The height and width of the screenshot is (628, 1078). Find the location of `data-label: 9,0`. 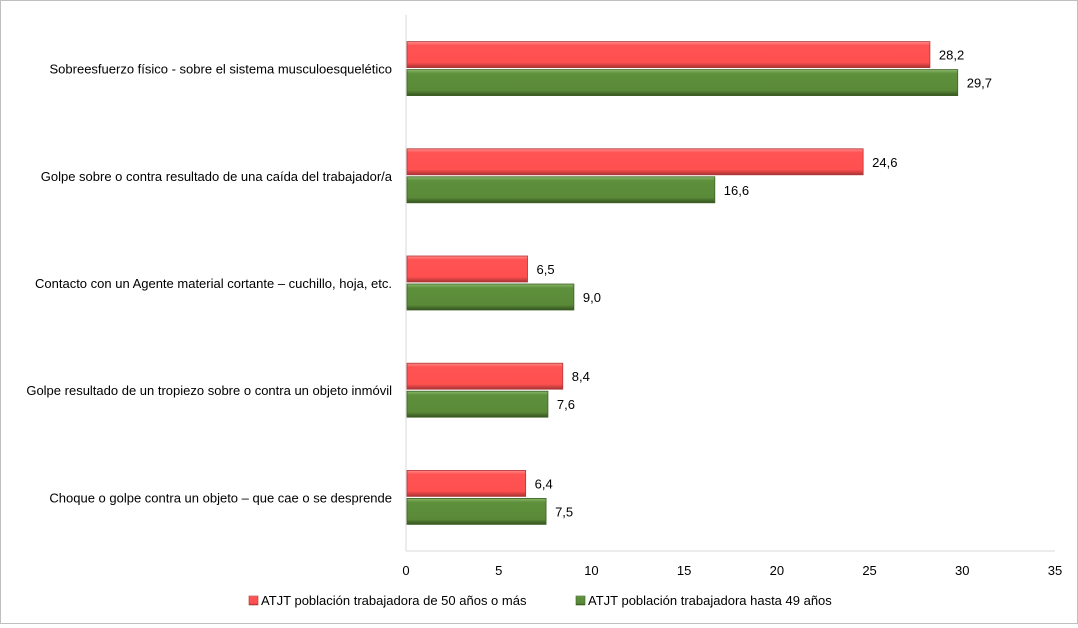

data-label: 9,0 is located at coordinates (592, 297).